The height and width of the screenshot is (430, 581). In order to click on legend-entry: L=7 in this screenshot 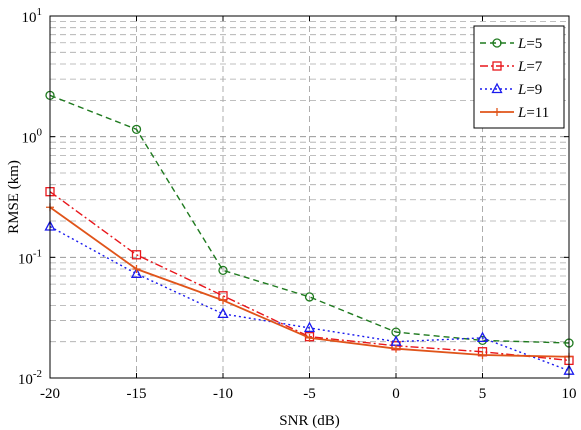, I will do `click(511, 67)`.